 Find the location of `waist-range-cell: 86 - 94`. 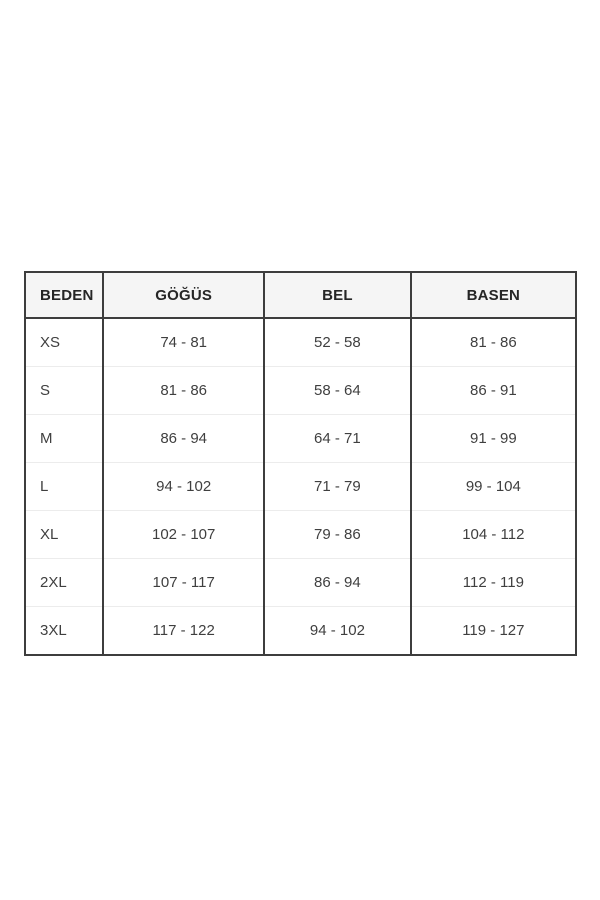

waist-range-cell: 86 - 94 is located at coordinates (337, 582).